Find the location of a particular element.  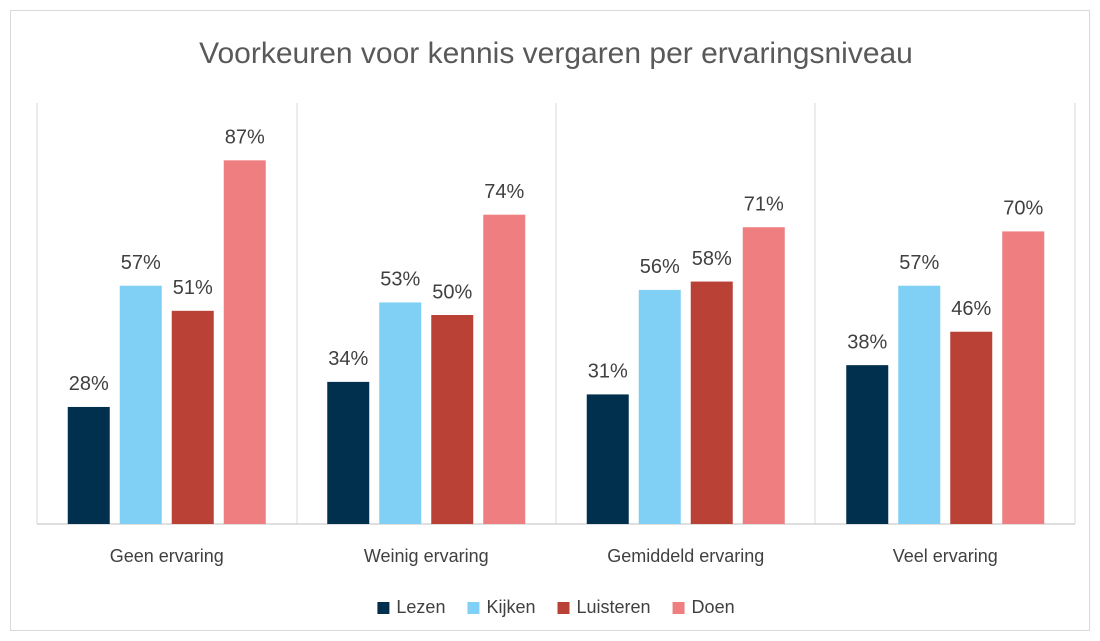

legend-label: Lezen is located at coordinates (420, 607).